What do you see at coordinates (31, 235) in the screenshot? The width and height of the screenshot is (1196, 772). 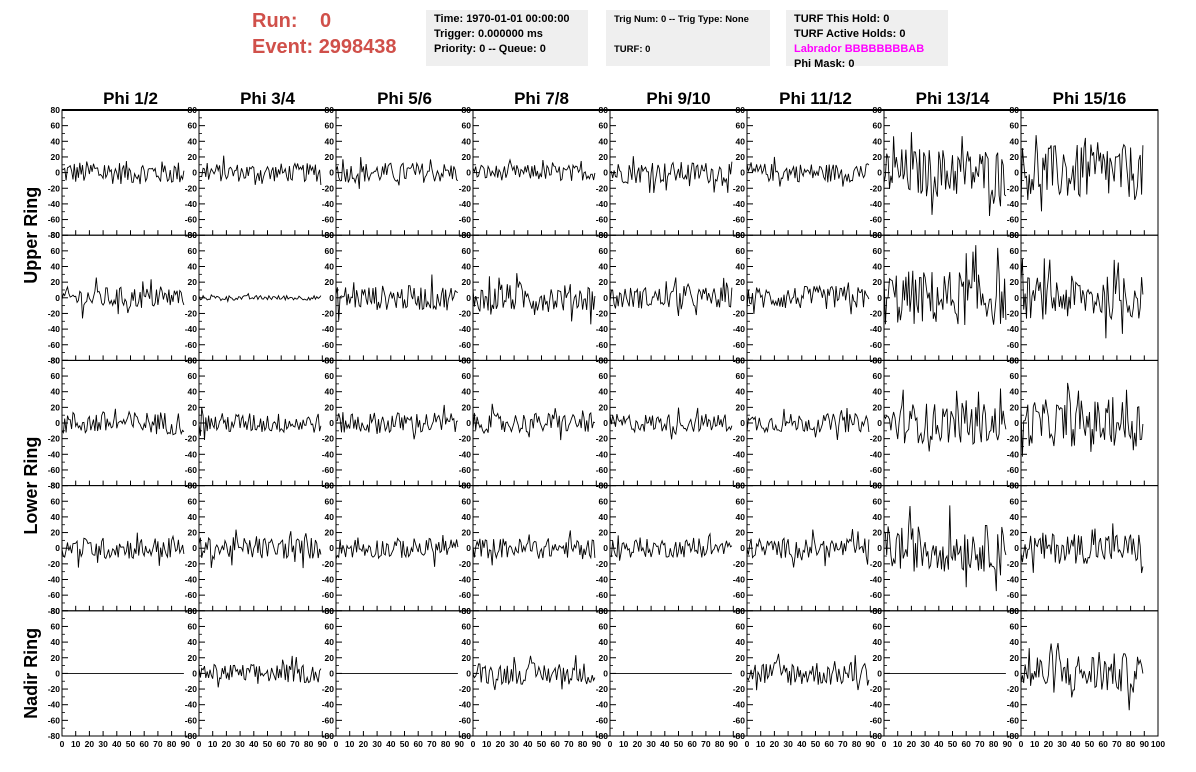 I see `ring-title: Upper Ring` at bounding box center [31, 235].